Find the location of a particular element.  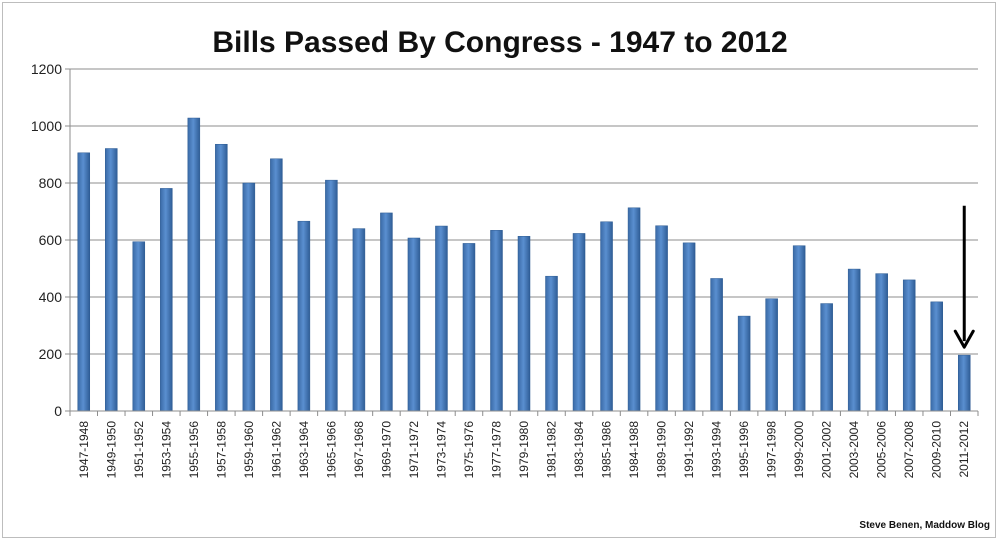

x-tick-label: 1997-1998 is located at coordinates (772, 450).